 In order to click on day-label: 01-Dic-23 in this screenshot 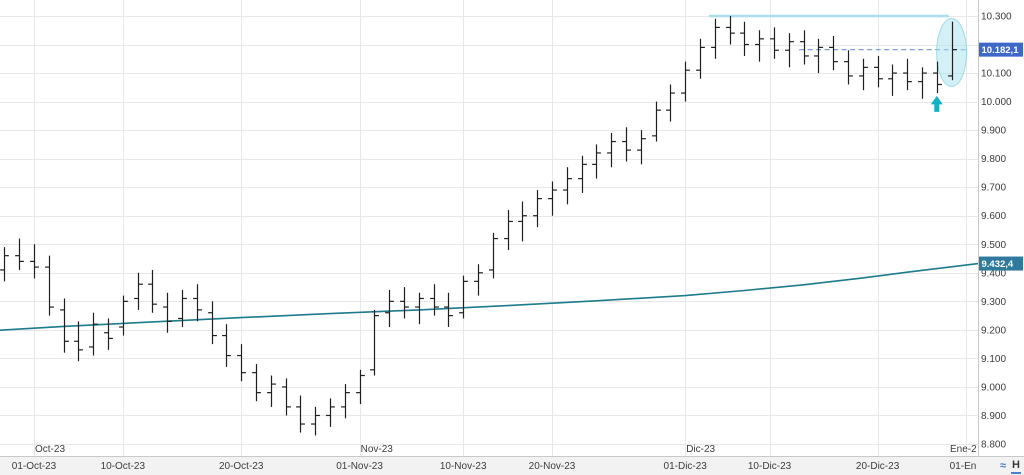, I will do `click(686, 466)`.